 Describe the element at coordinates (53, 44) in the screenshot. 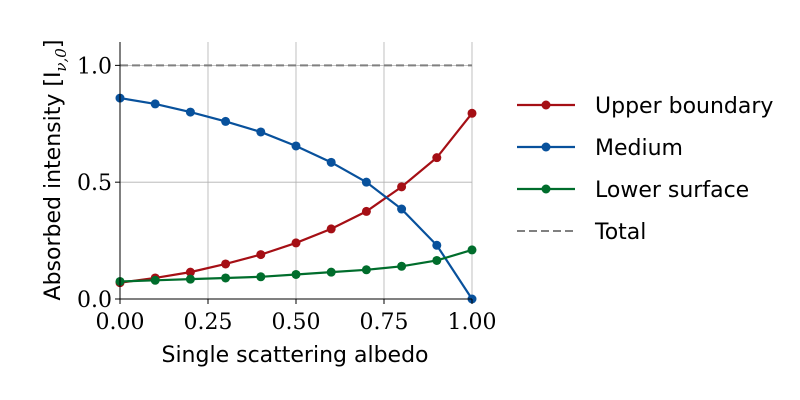

I see `y-axis-label-close: ]` at that location.